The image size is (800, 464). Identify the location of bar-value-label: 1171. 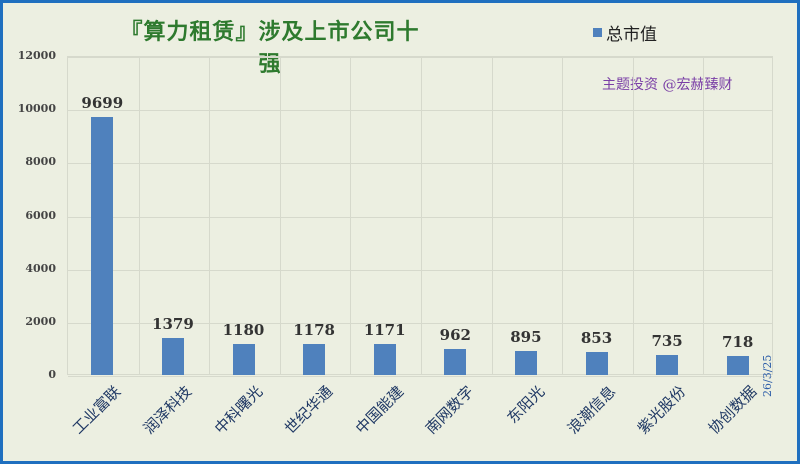
(384, 329).